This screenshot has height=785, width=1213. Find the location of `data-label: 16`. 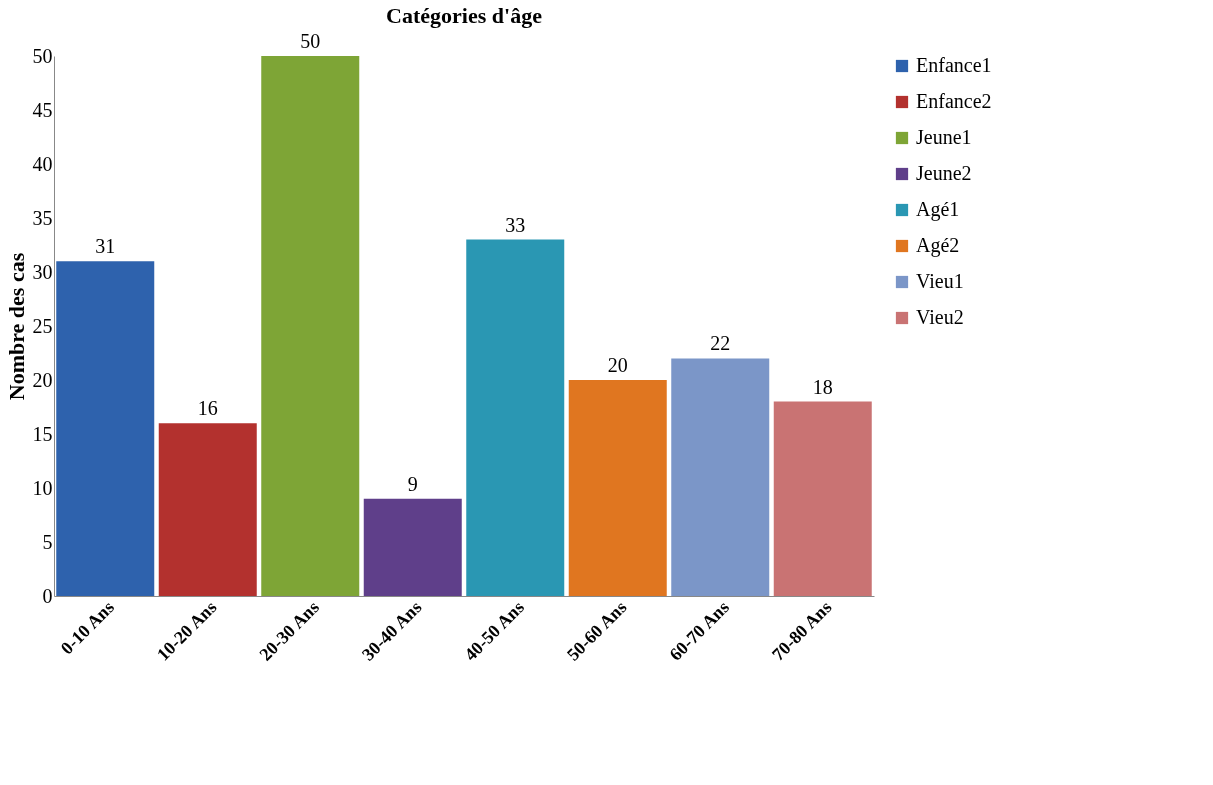

data-label: 16 is located at coordinates (207, 408).